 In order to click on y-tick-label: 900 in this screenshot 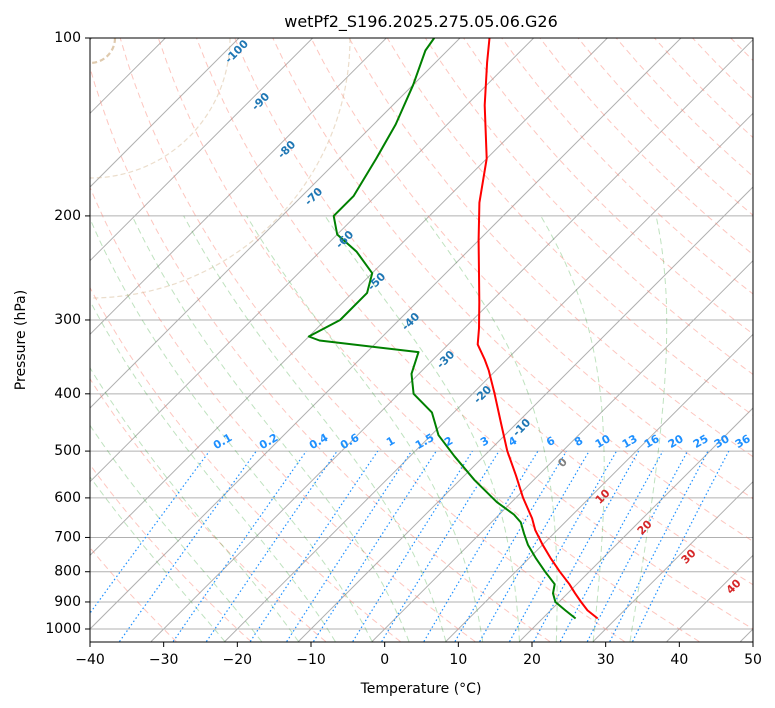, I will do `click(67, 602)`.